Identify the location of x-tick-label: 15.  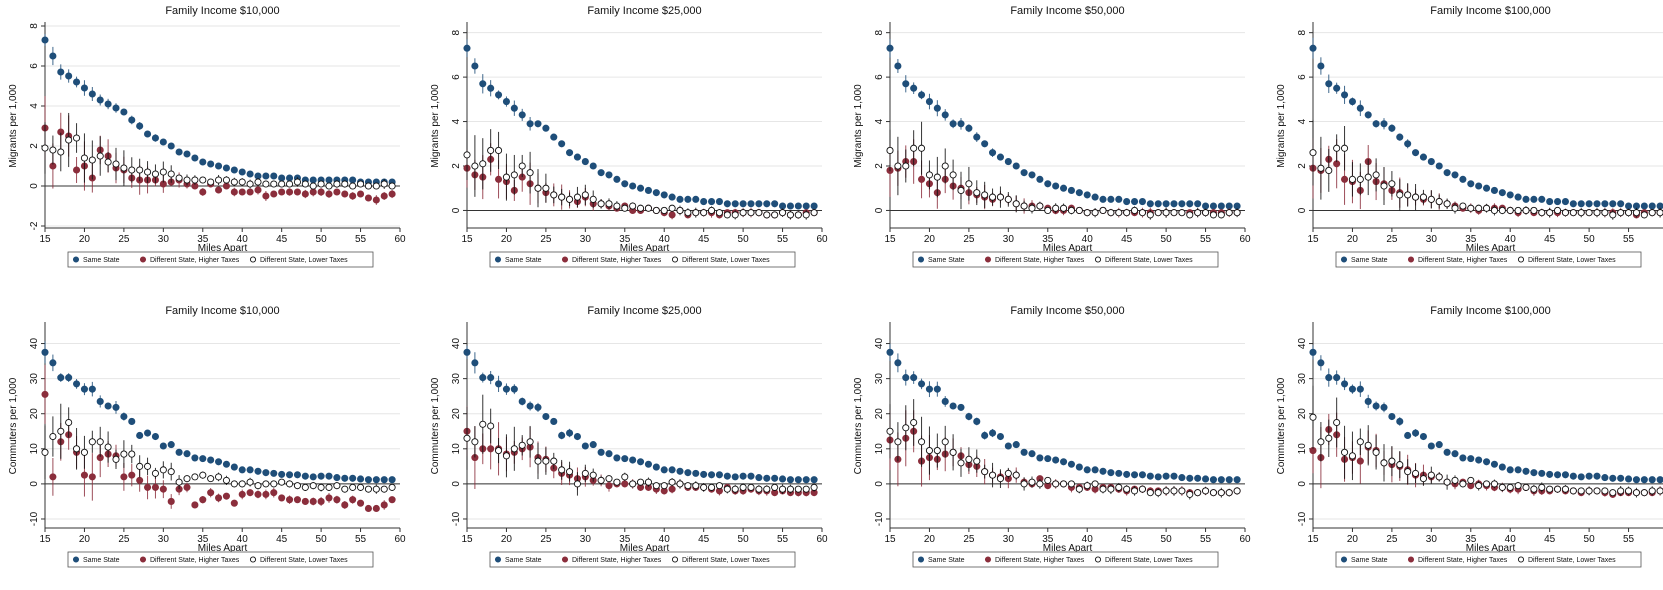
(890, 239).